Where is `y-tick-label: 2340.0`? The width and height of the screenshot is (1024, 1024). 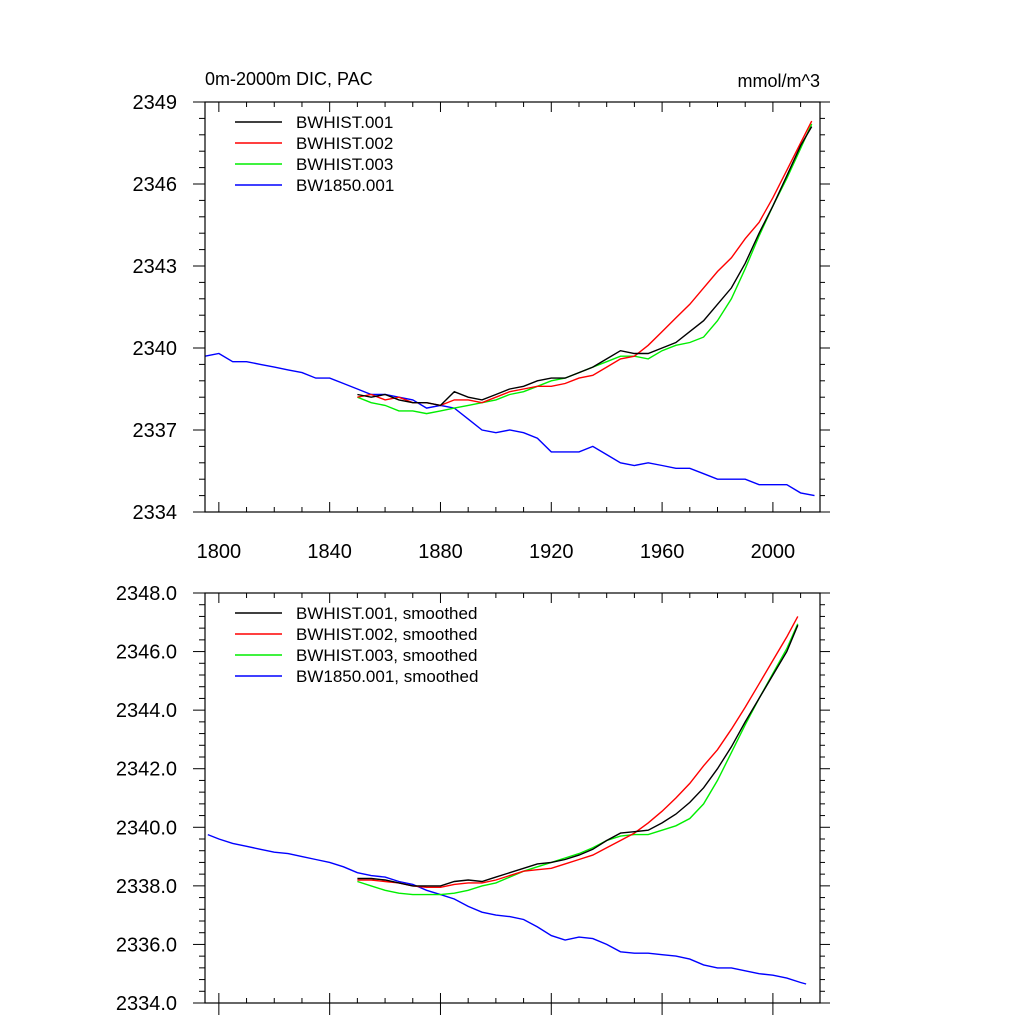
y-tick-label: 2340.0 is located at coordinates (146, 828).